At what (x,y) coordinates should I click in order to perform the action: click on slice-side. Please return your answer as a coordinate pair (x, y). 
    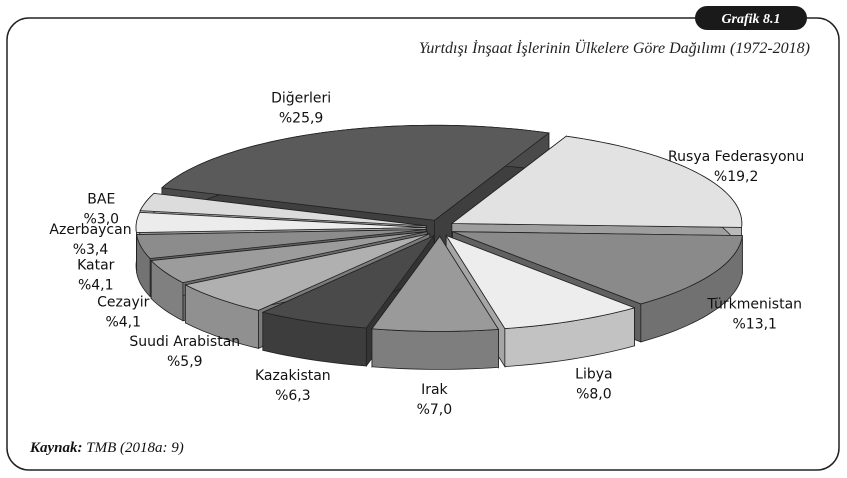
    Looking at the image, I should click on (435, 349).